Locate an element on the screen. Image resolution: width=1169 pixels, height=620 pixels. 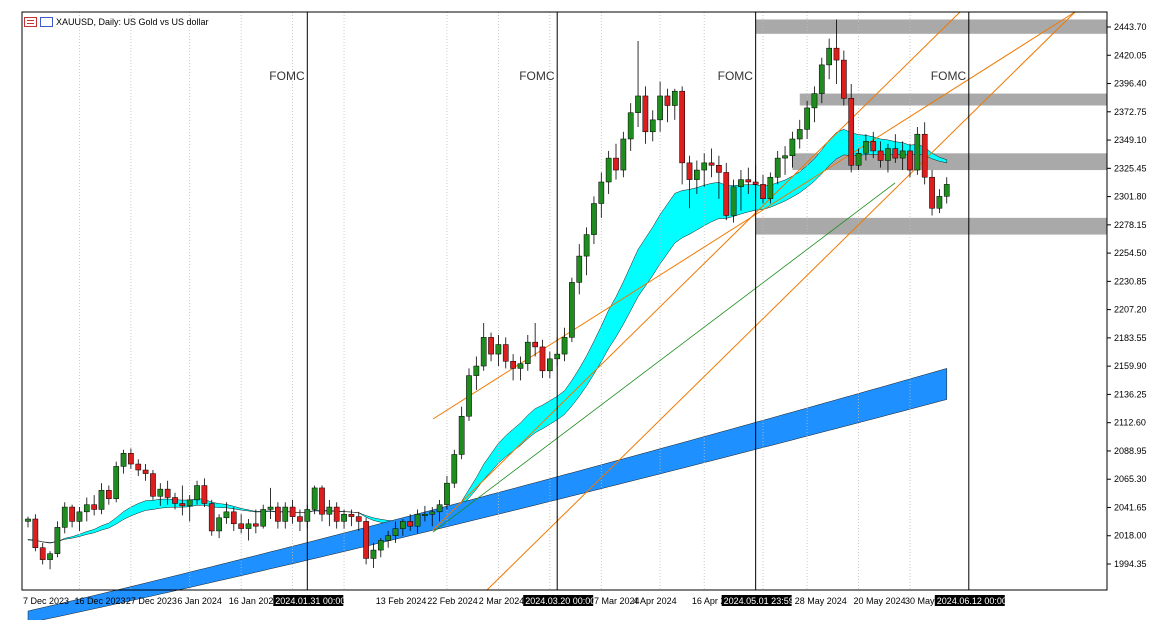
x-tick-label: 28 May 2024 is located at coordinates (821, 601).